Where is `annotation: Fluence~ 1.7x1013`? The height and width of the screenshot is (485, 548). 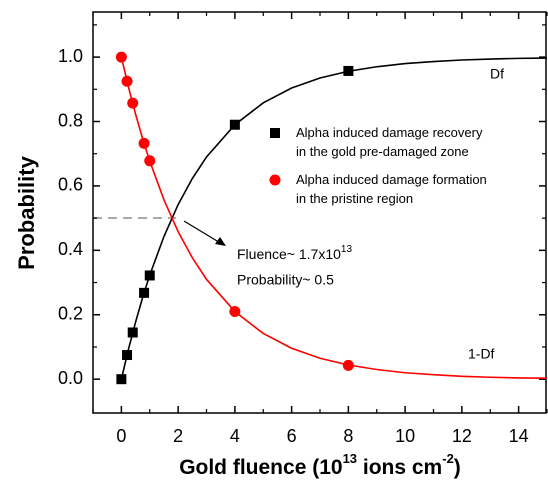 annotation: Fluence~ 1.7x1013 is located at coordinates (294, 253).